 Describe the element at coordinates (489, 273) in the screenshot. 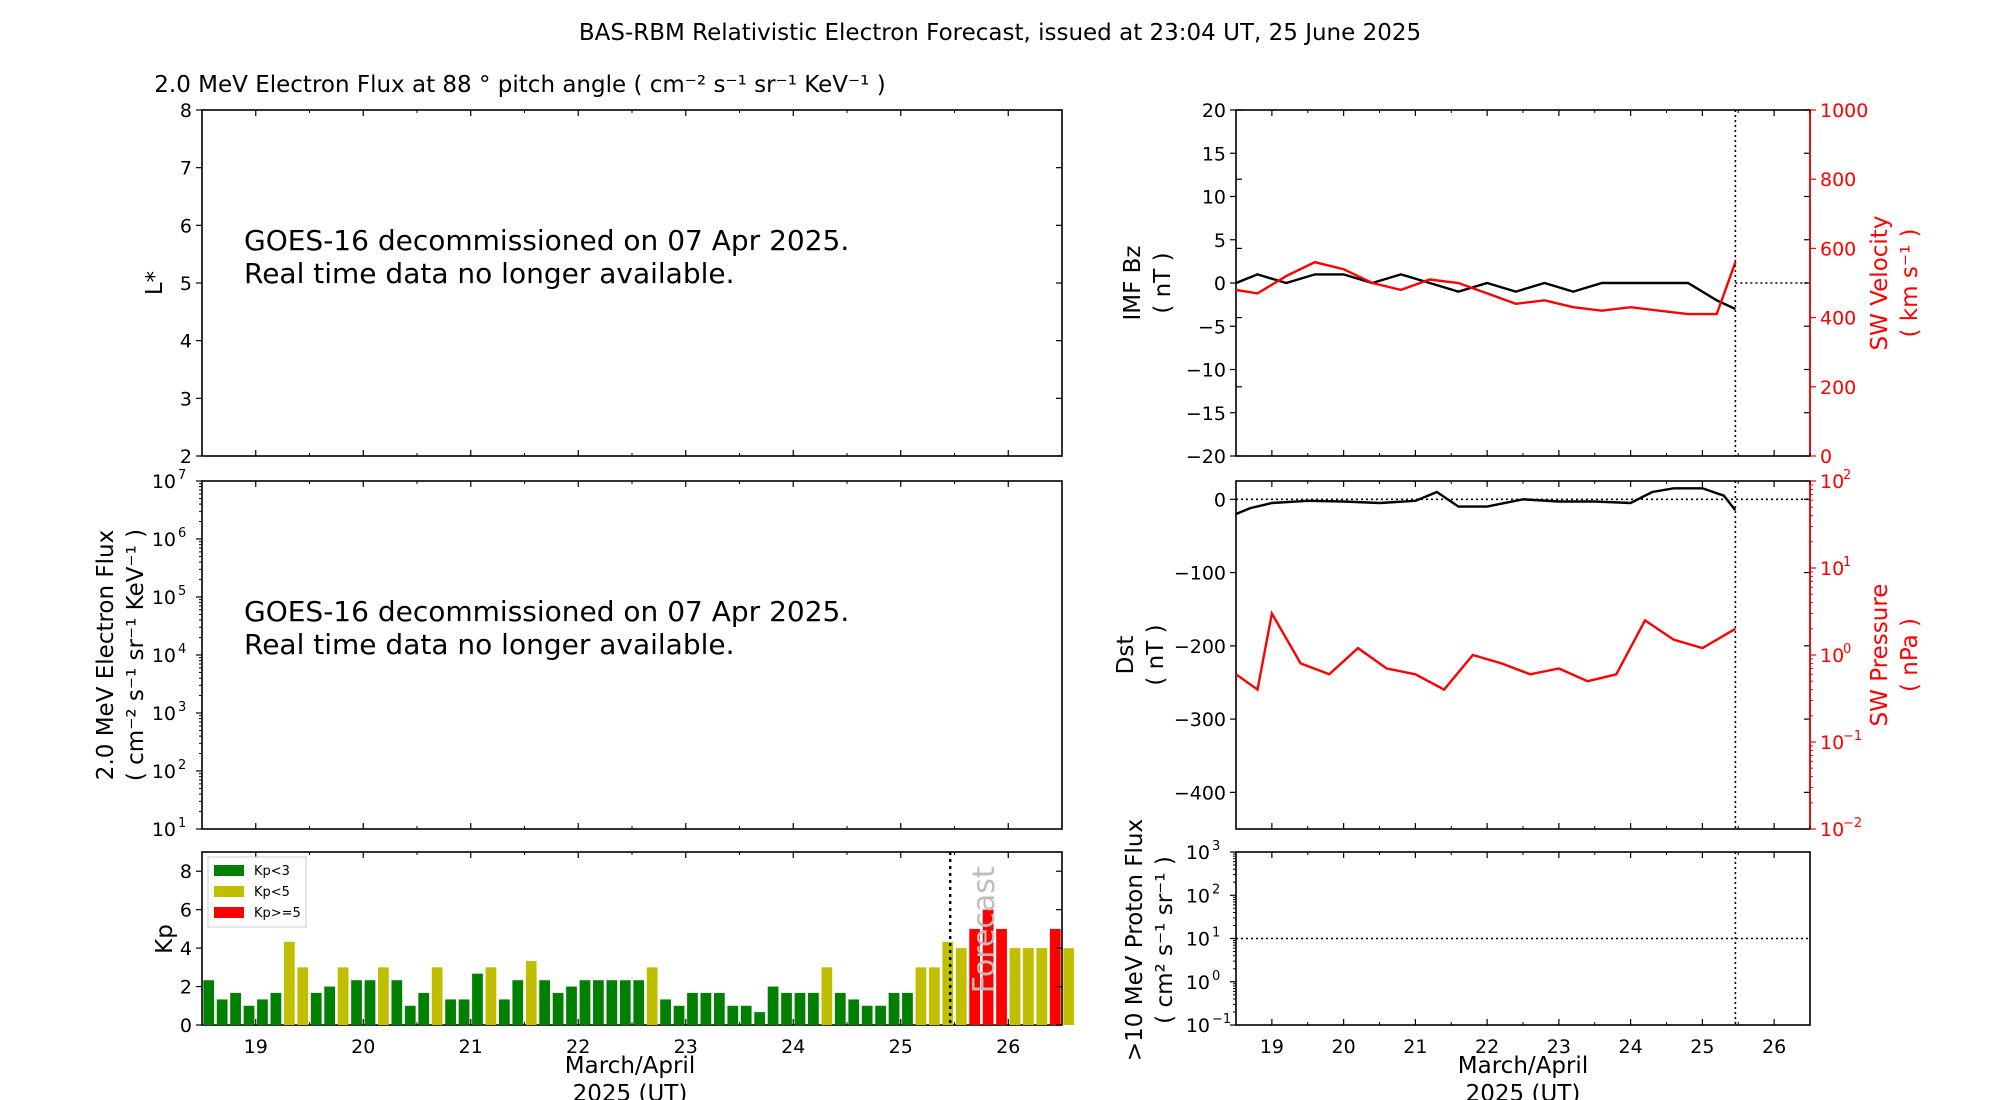

I see `lstar-notice-line2: Real time data no longer available.` at that location.